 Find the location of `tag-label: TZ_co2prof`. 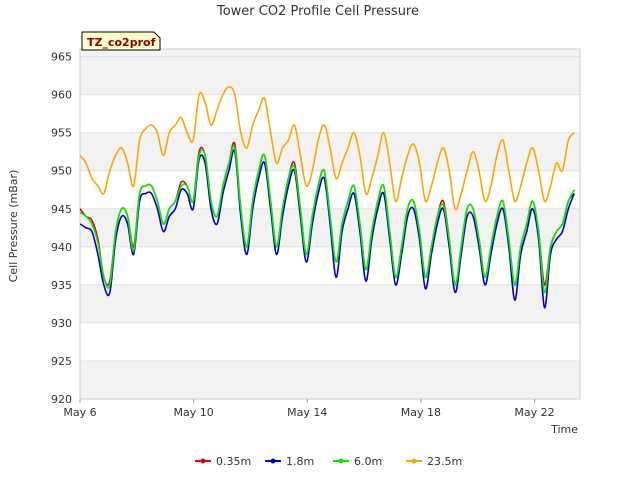

tag-label: TZ_co2prof is located at coordinates (121, 42).